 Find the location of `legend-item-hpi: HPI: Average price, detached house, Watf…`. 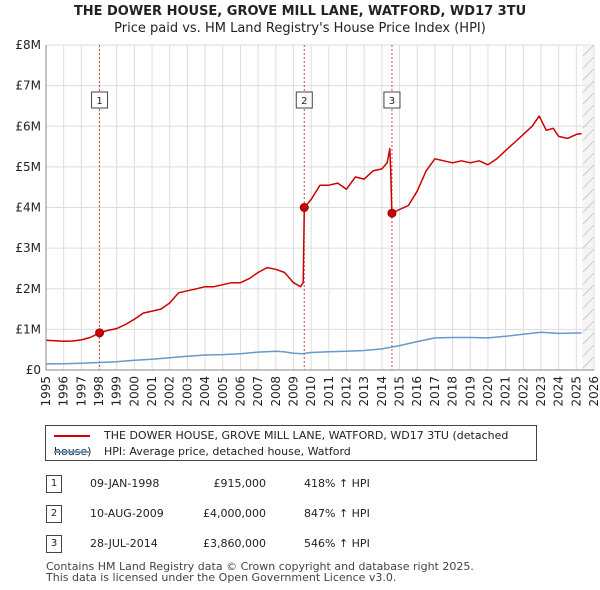

legend-item-hpi: HPI: Average price, detached house, Watf… is located at coordinates (202, 452).